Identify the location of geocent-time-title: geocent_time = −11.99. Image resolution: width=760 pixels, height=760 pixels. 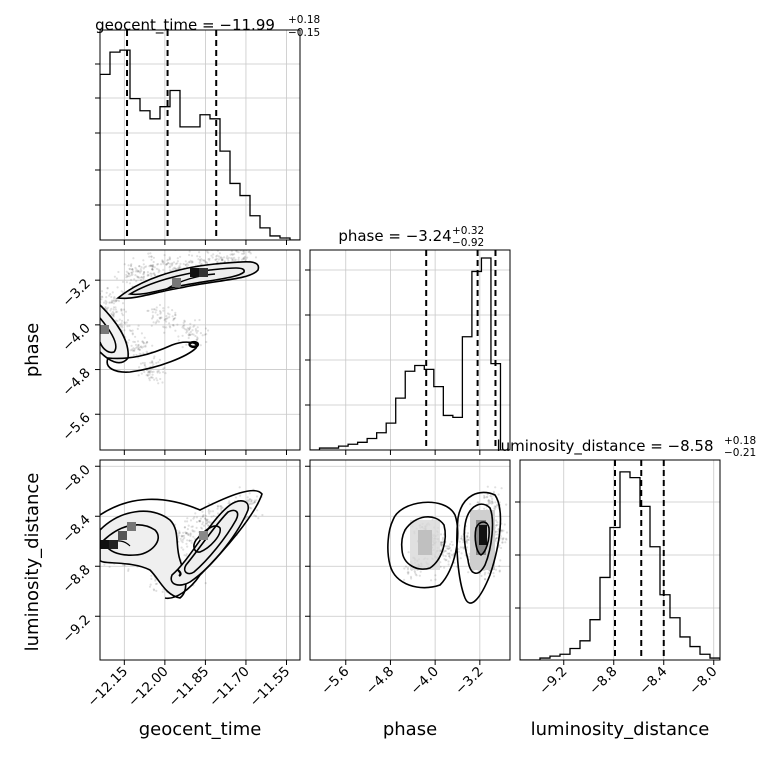
(185, 25).